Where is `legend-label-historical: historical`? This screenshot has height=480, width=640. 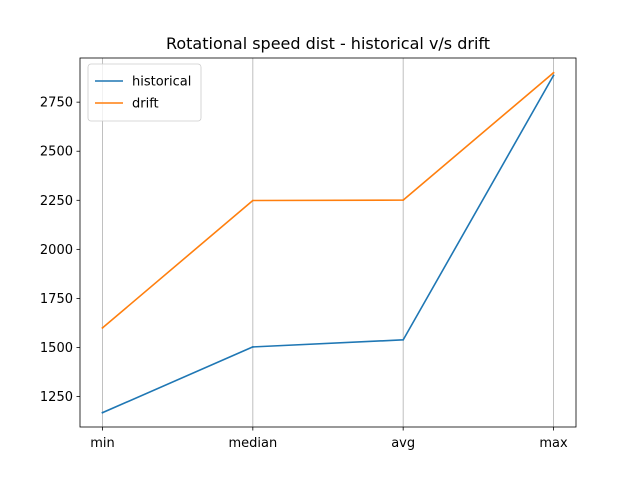 legend-label-historical: historical is located at coordinates (161, 82).